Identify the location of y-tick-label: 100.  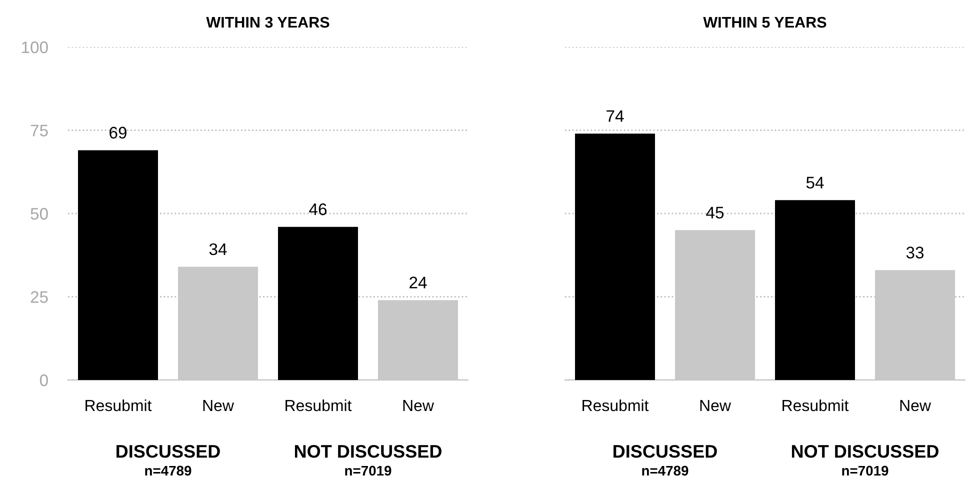
(35, 47).